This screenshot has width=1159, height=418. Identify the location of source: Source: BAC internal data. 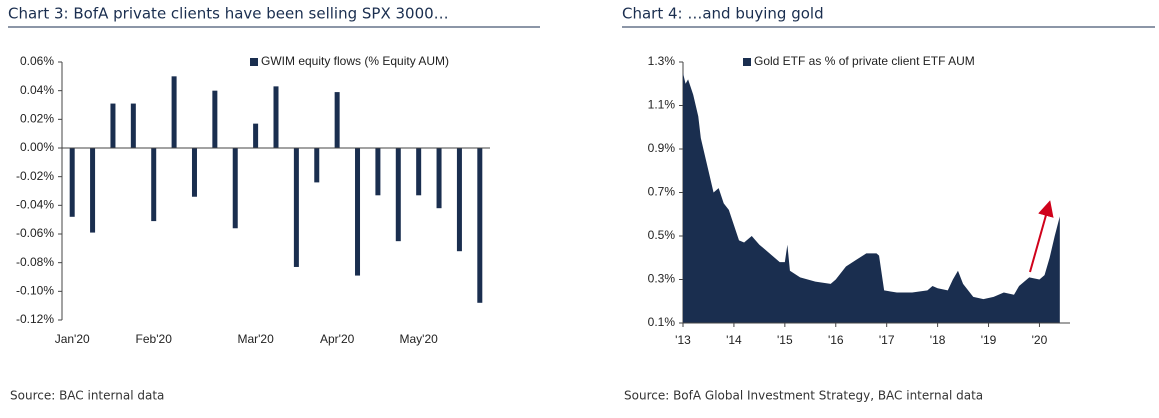
(87, 396).